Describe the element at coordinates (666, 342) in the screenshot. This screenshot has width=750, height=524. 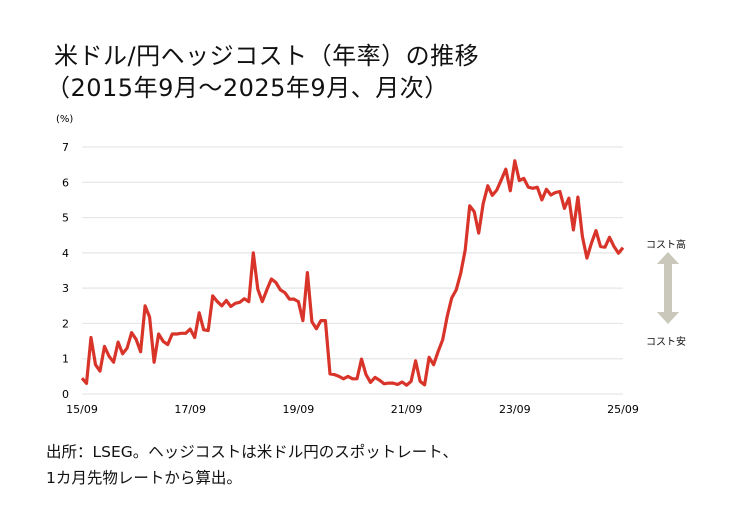
I see `cost-low-label: コスト安` at that location.